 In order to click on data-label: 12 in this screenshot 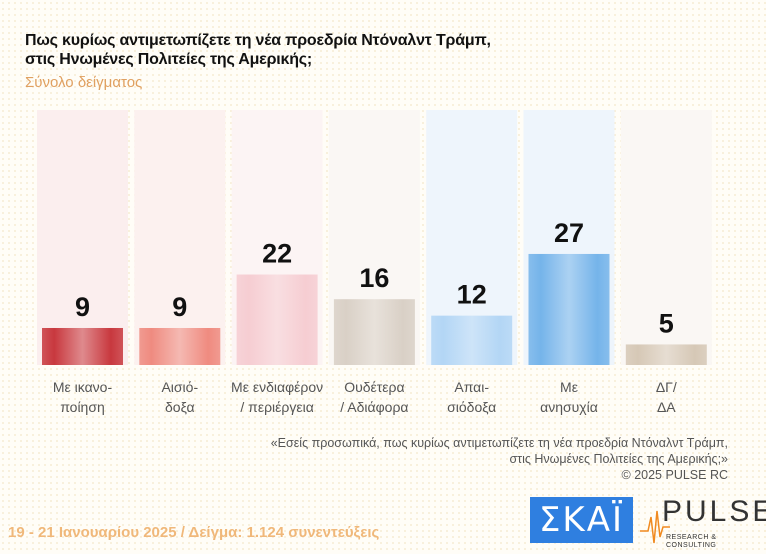, I will do `click(472, 295)`.